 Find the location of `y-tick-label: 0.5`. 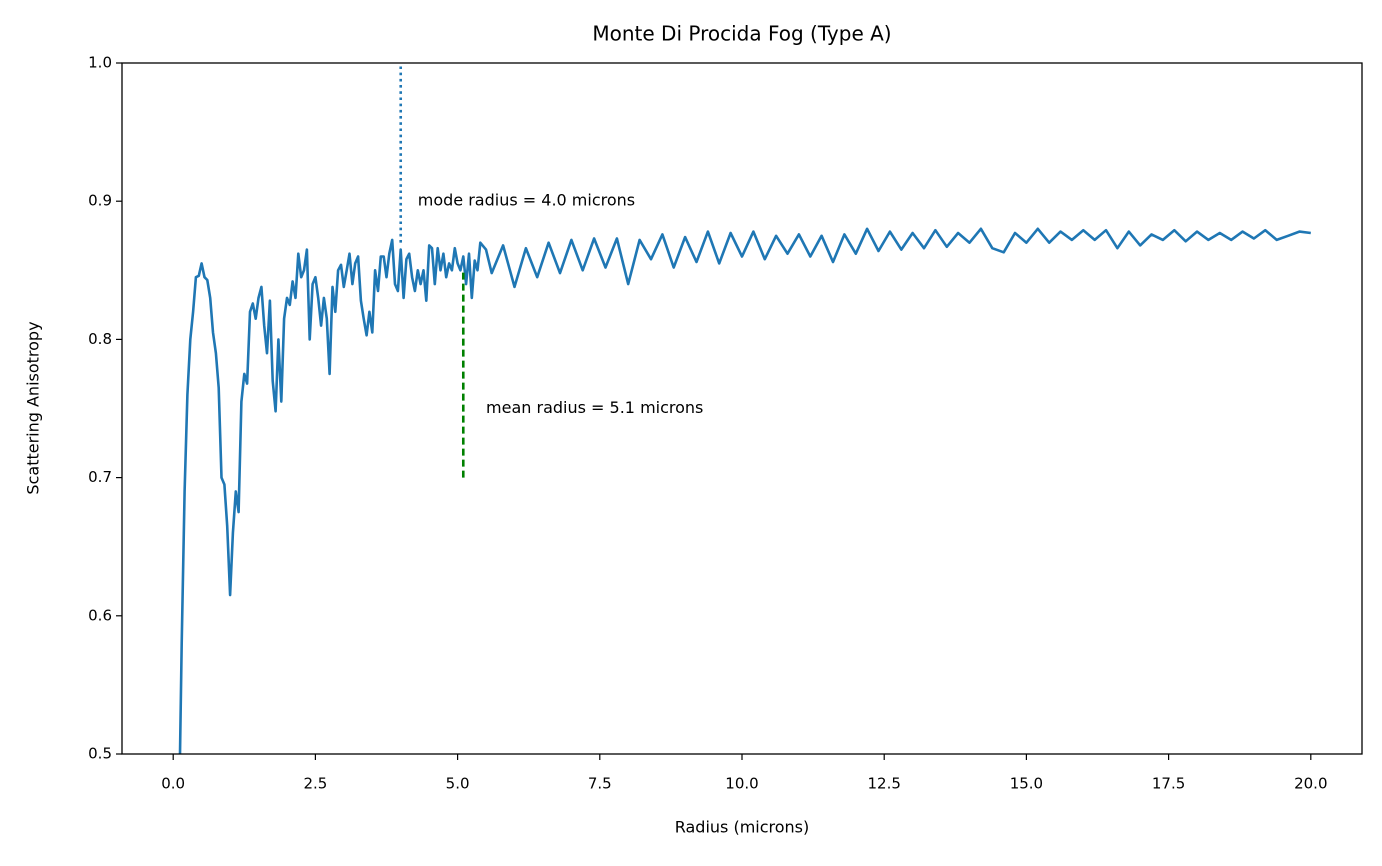

y-tick-label: 0.5 is located at coordinates (100, 754).